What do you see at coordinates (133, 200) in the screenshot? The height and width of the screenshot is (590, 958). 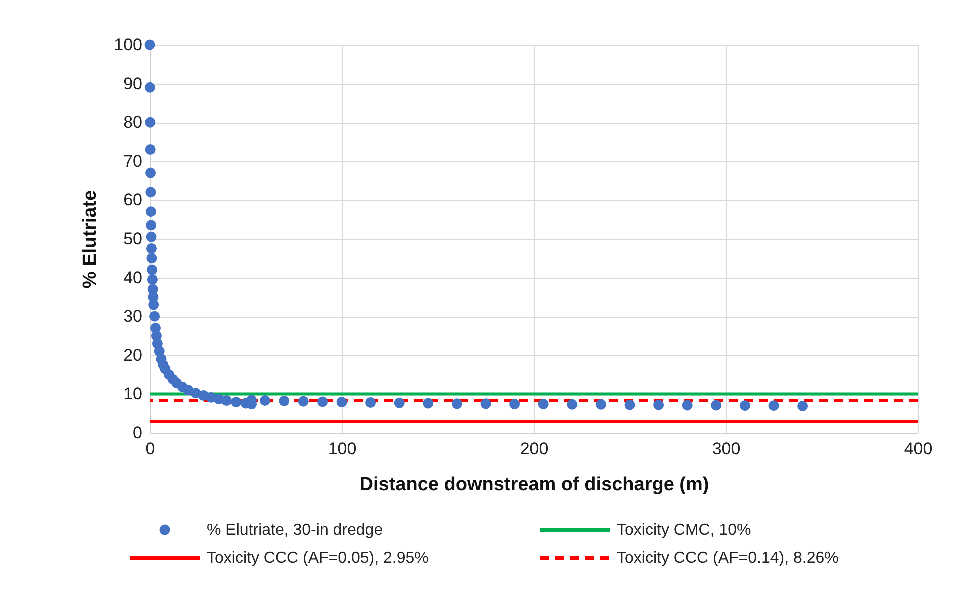 I see `y-tick-label: 60` at bounding box center [133, 200].